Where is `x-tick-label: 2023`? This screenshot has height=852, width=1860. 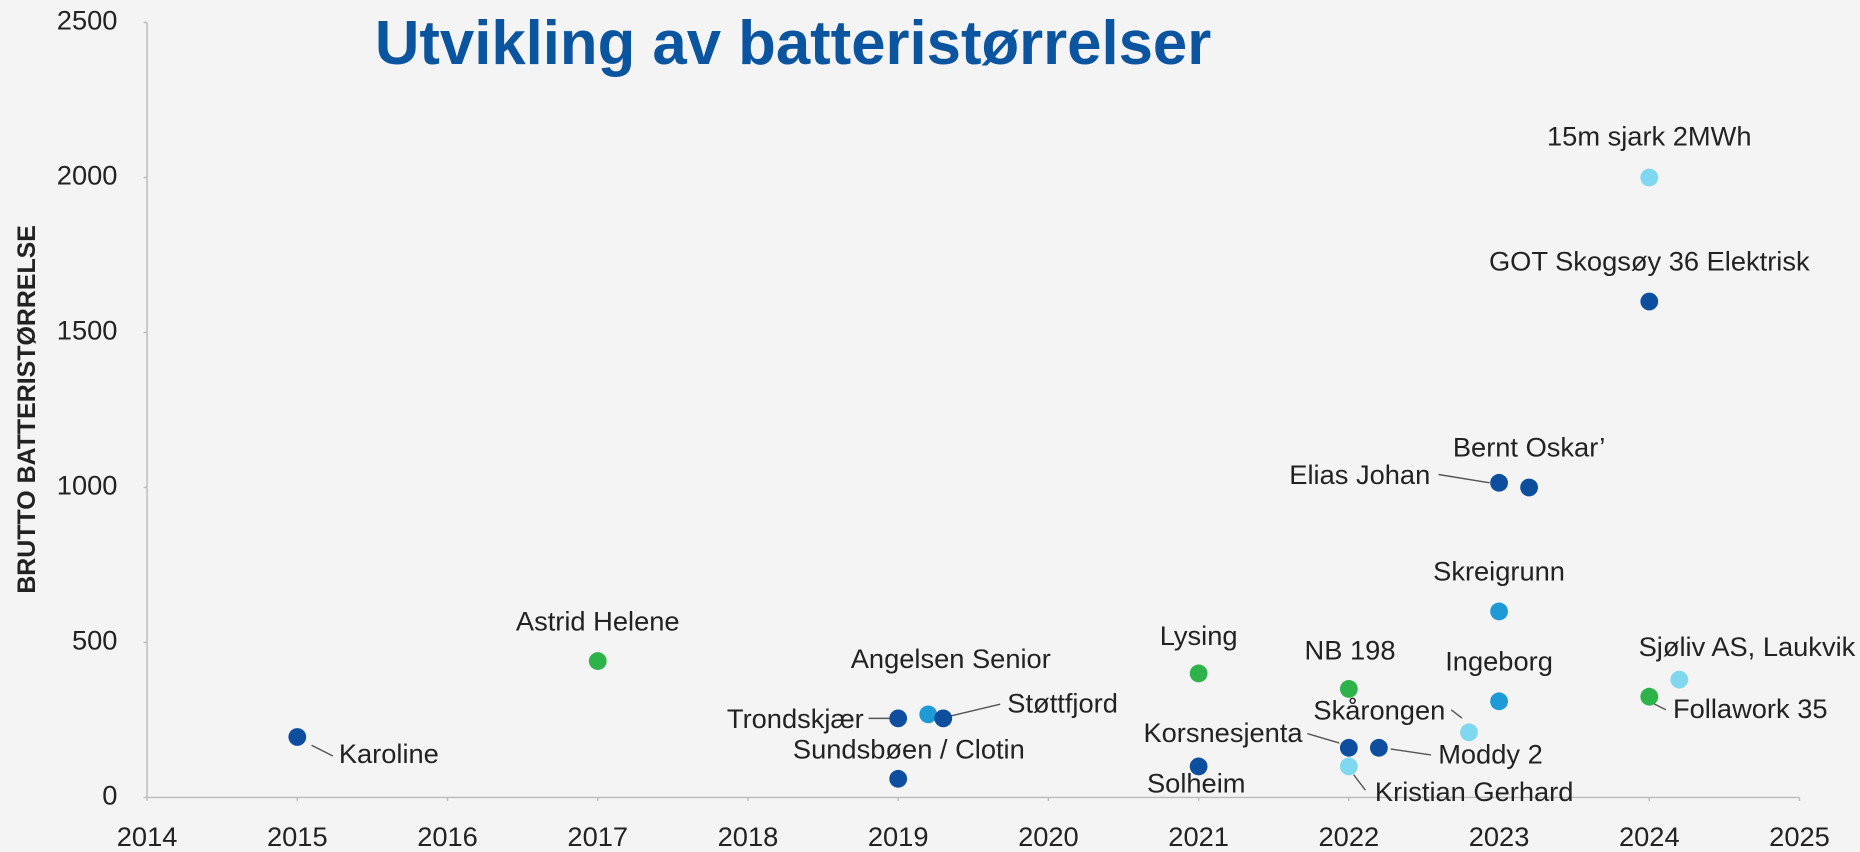 x-tick-label: 2023 is located at coordinates (1499, 836).